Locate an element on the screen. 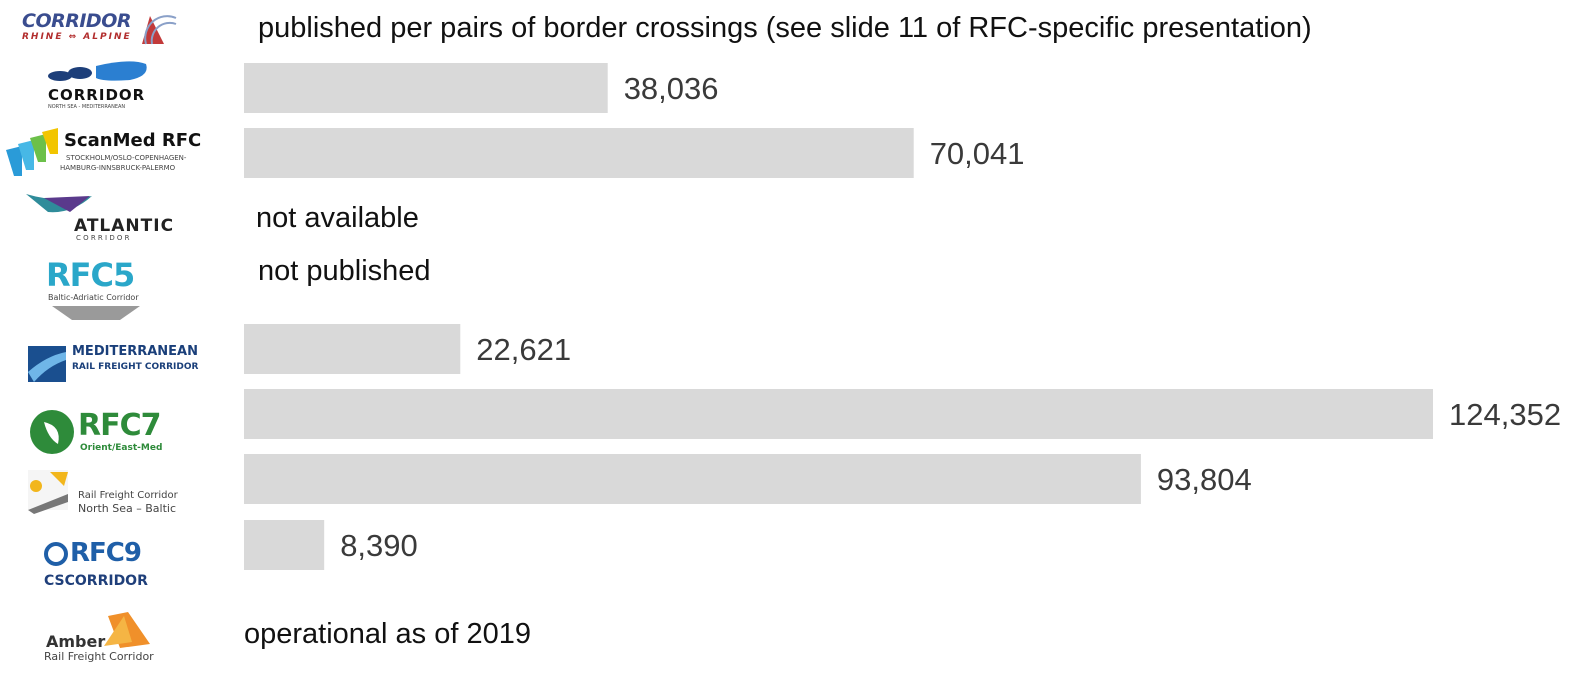 The image size is (1591, 675). atlantic-logo-icon is located at coordinates (59, 203).